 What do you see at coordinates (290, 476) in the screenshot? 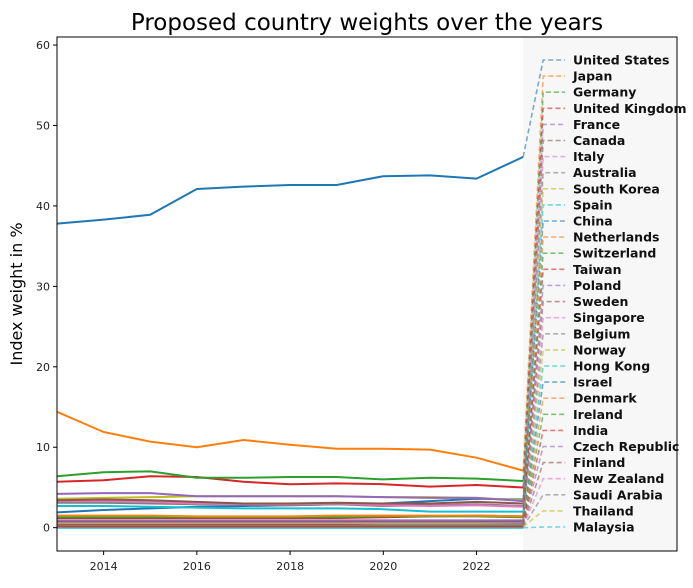
I see `series-line-germany` at bounding box center [290, 476].